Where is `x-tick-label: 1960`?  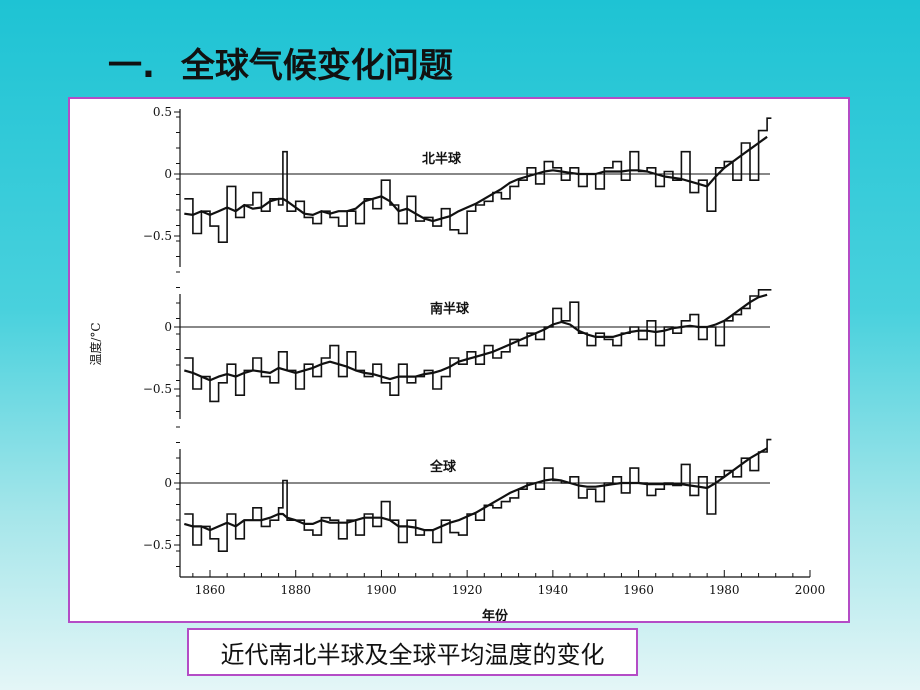 x-tick-label: 1960 is located at coordinates (638, 590).